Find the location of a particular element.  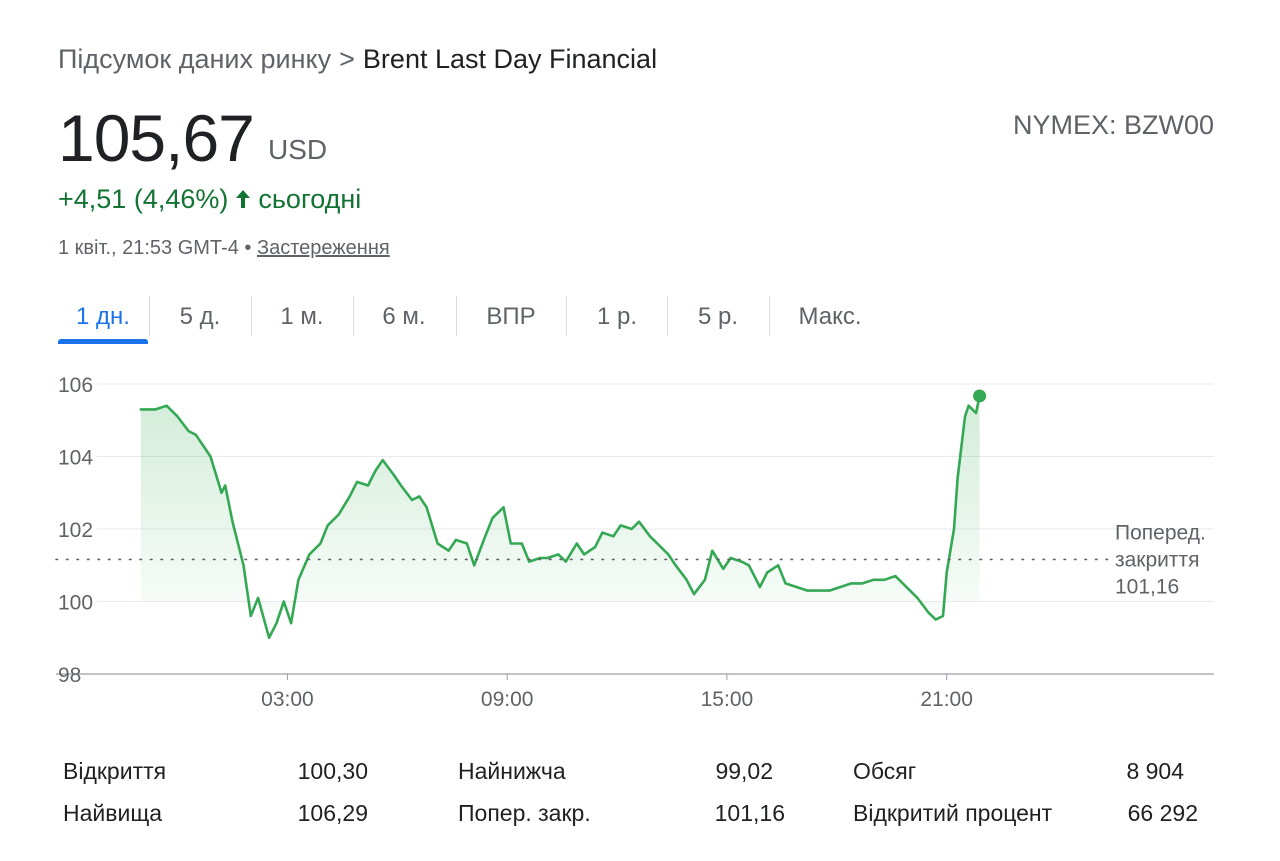

tab-1-month: 1 м. is located at coordinates (302, 316).